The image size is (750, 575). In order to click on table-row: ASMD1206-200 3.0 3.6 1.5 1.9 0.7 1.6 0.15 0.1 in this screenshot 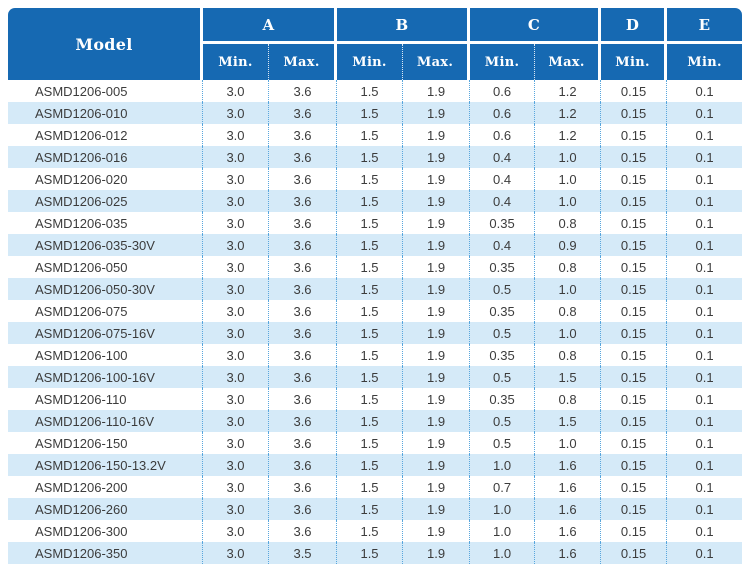, I will do `click(375, 487)`.